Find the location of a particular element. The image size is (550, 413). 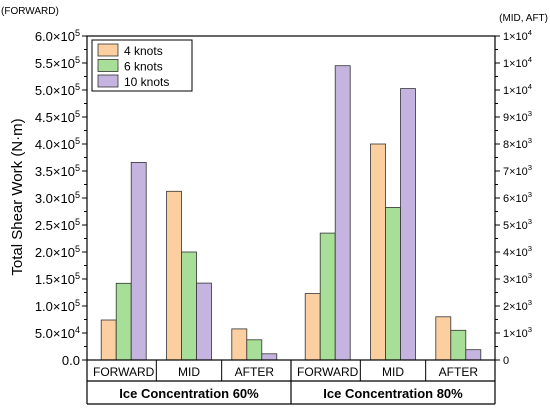

left-tick-label: 1.5×10⁵ is located at coordinates (57, 279).